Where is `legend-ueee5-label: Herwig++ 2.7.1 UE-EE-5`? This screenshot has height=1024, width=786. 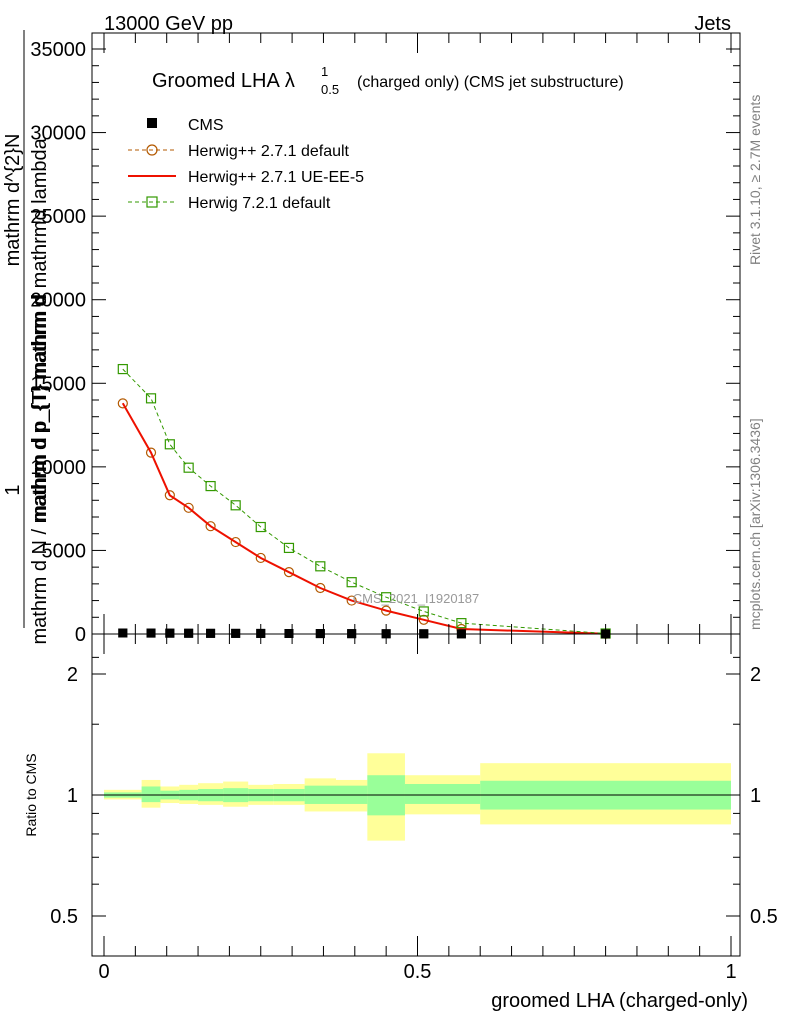 legend-ueee5-label: Herwig++ 2.7.1 UE-EE-5 is located at coordinates (276, 177).